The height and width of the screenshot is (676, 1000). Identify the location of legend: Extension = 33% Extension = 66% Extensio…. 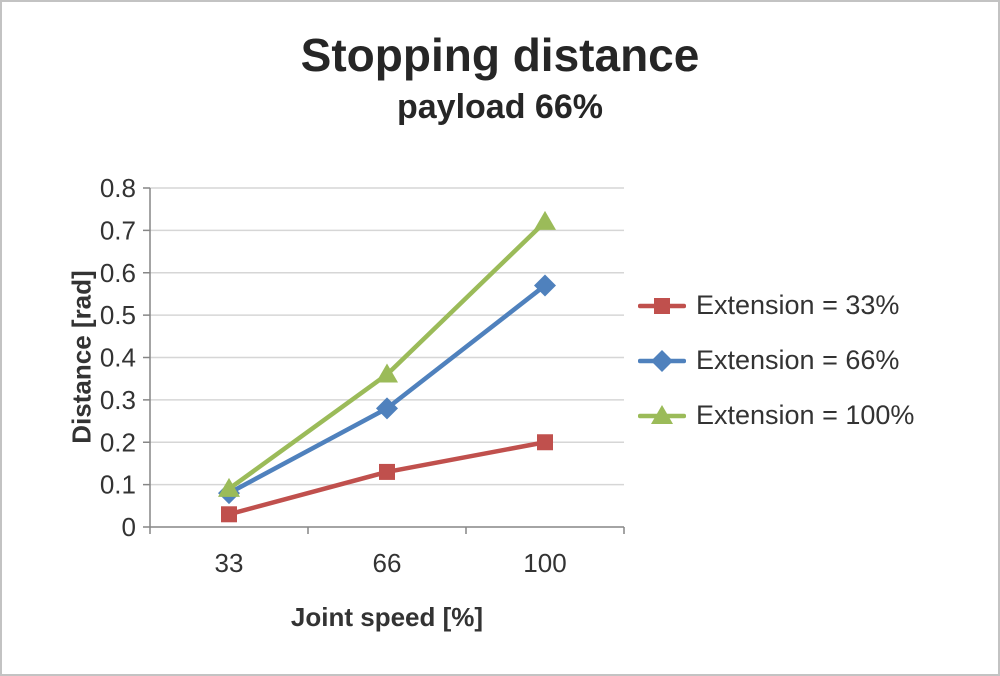
(776, 360).